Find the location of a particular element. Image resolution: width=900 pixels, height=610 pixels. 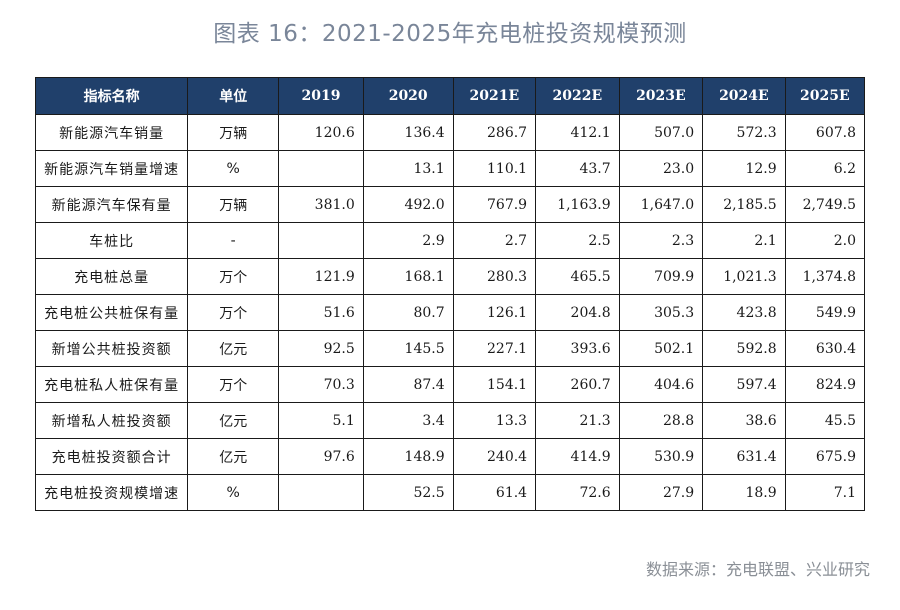

value-cell: 507.0 is located at coordinates (661, 132).